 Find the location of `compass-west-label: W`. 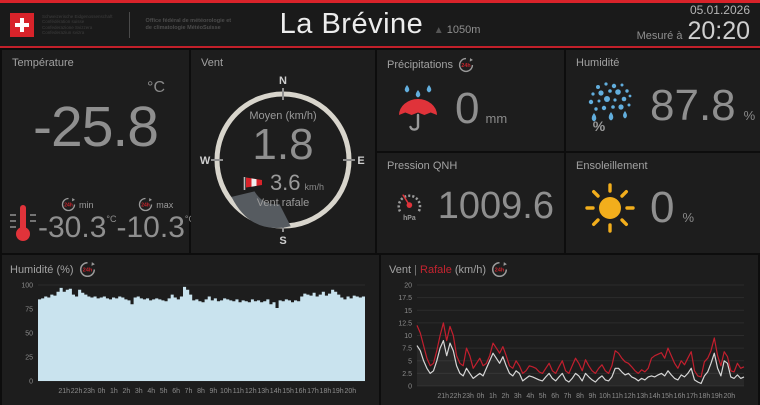

compass-west-label: W is located at coordinates (205, 161).